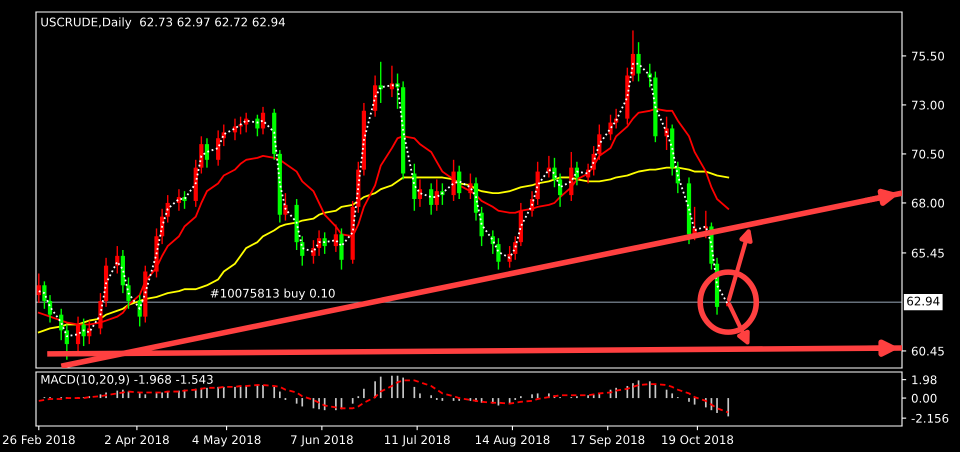 This screenshot has width=960, height=452. Describe the element at coordinates (924, 398) in the screenshot. I see `y-tick-label: 0.00` at that location.